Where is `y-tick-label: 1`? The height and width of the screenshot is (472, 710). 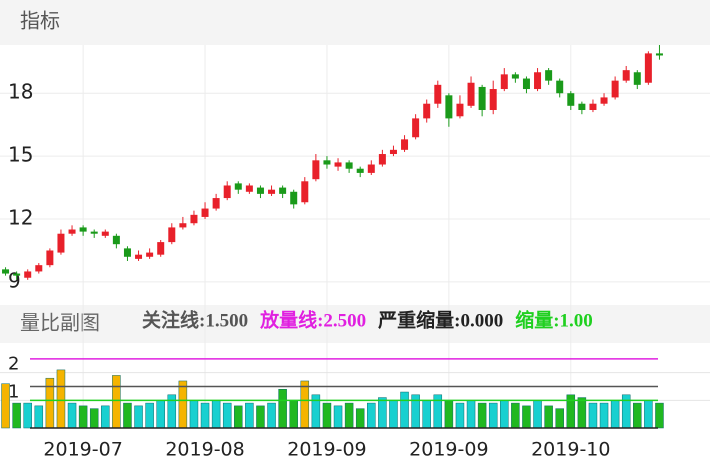 y-tick-label: 1 is located at coordinates (13, 391).